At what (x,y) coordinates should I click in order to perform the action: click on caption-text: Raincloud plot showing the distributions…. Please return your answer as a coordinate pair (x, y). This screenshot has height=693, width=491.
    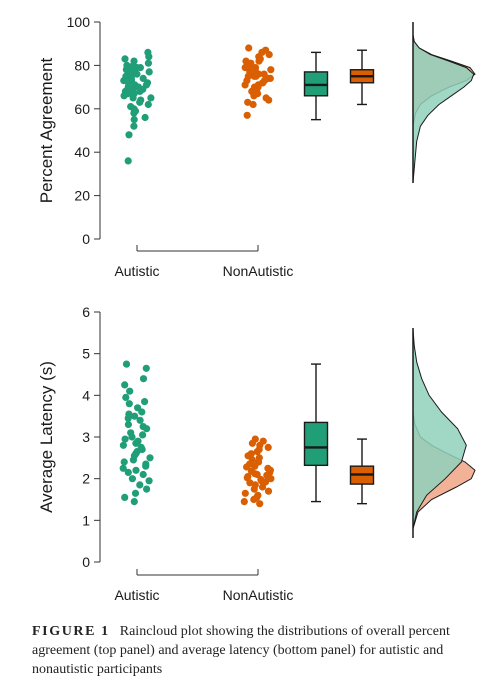
    Looking at the image, I should click on (241, 650).